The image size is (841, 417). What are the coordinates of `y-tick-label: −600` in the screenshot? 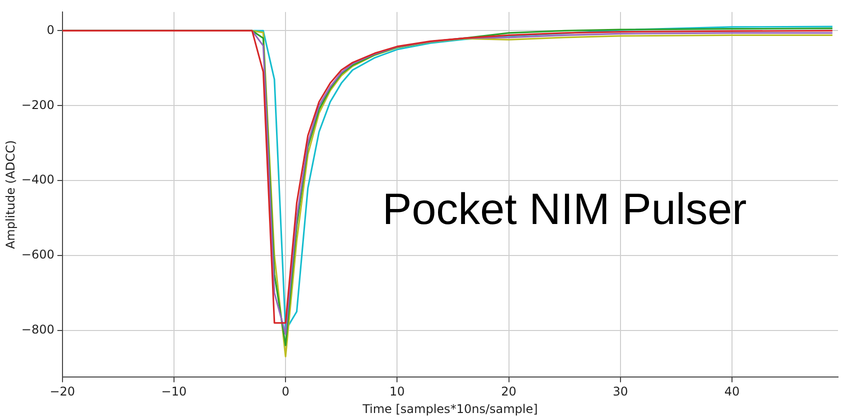 It's located at (37, 255).